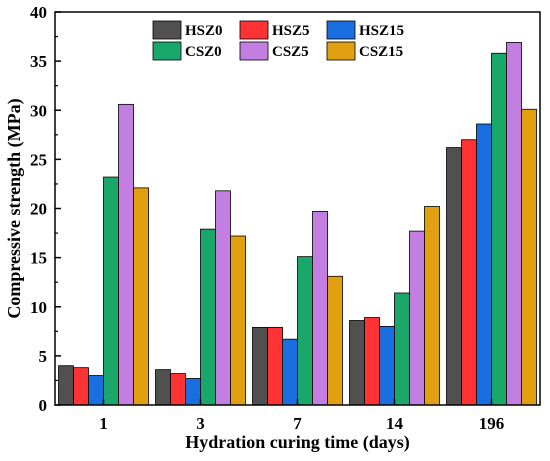 This screenshot has width=550, height=461. Describe the element at coordinates (43, 405) in the screenshot. I see `y-tick-label: 0` at that location.